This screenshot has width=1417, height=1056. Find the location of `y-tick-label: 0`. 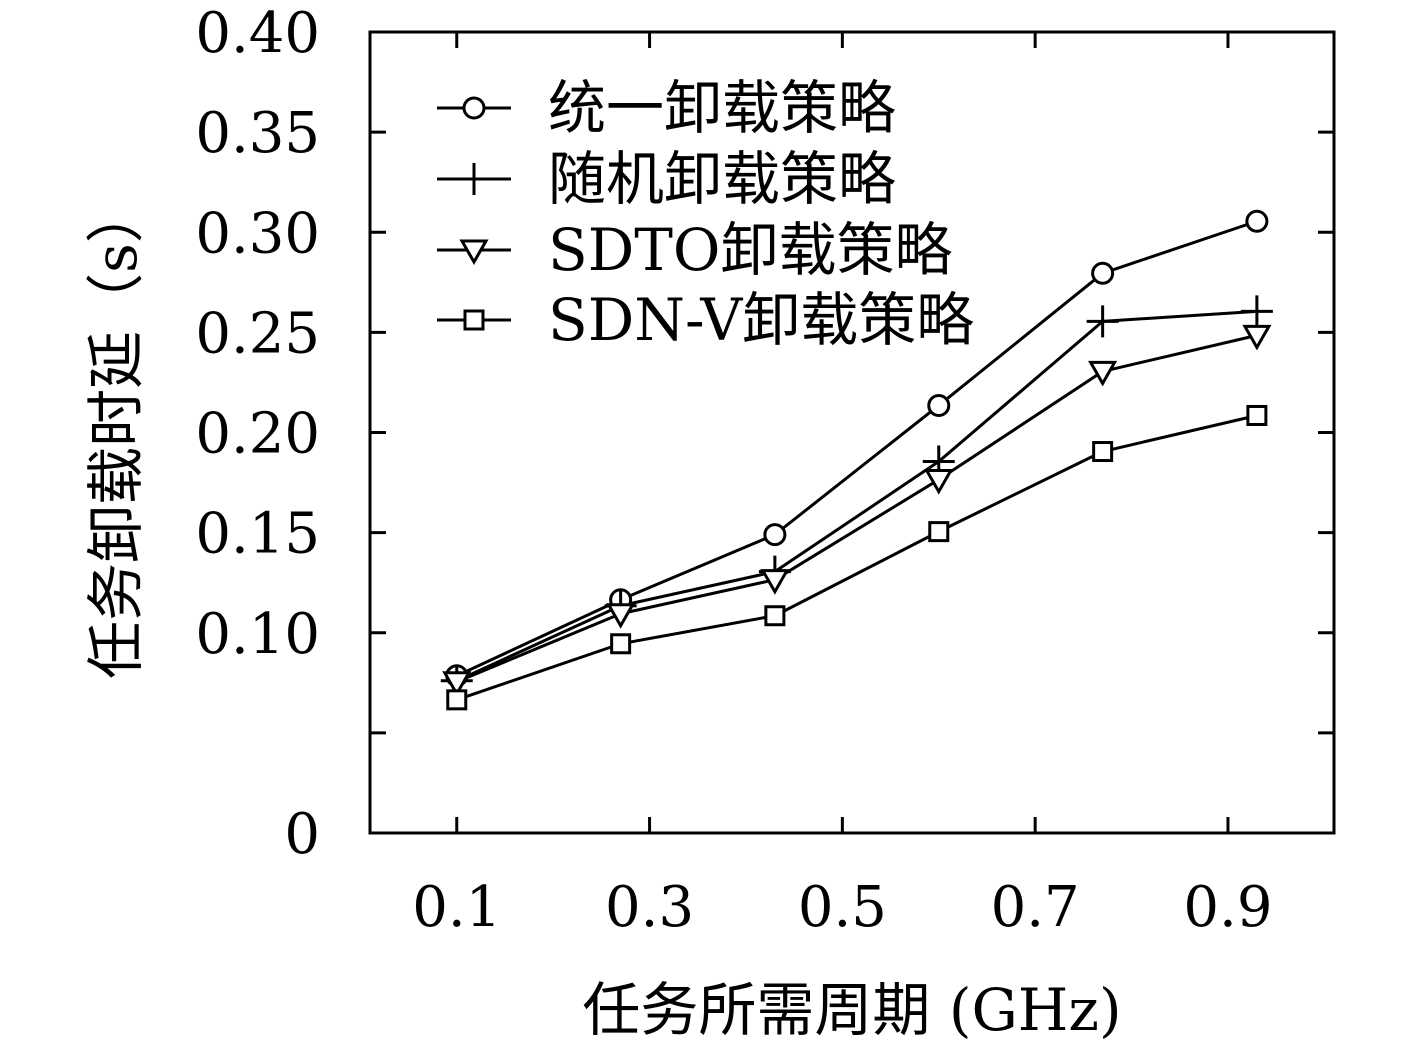

y-tick-label: 0 is located at coordinates (302, 834).